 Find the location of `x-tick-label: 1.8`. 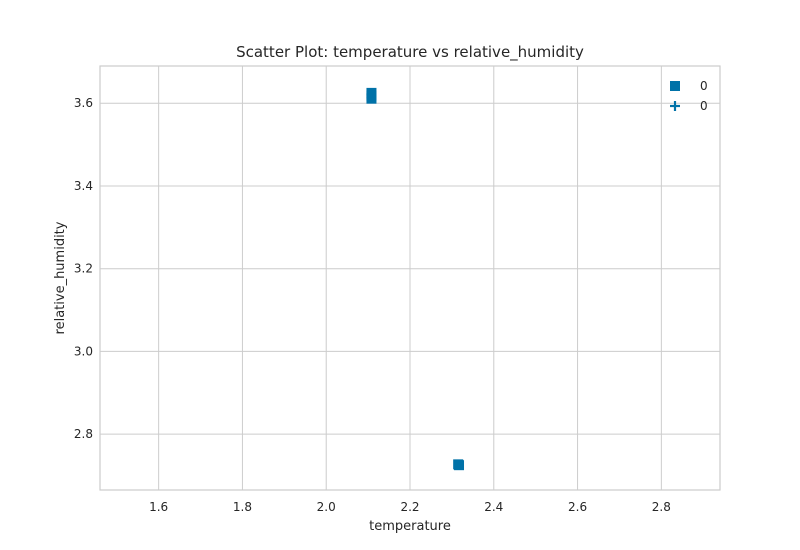

x-tick-label: 1.8 is located at coordinates (242, 507).